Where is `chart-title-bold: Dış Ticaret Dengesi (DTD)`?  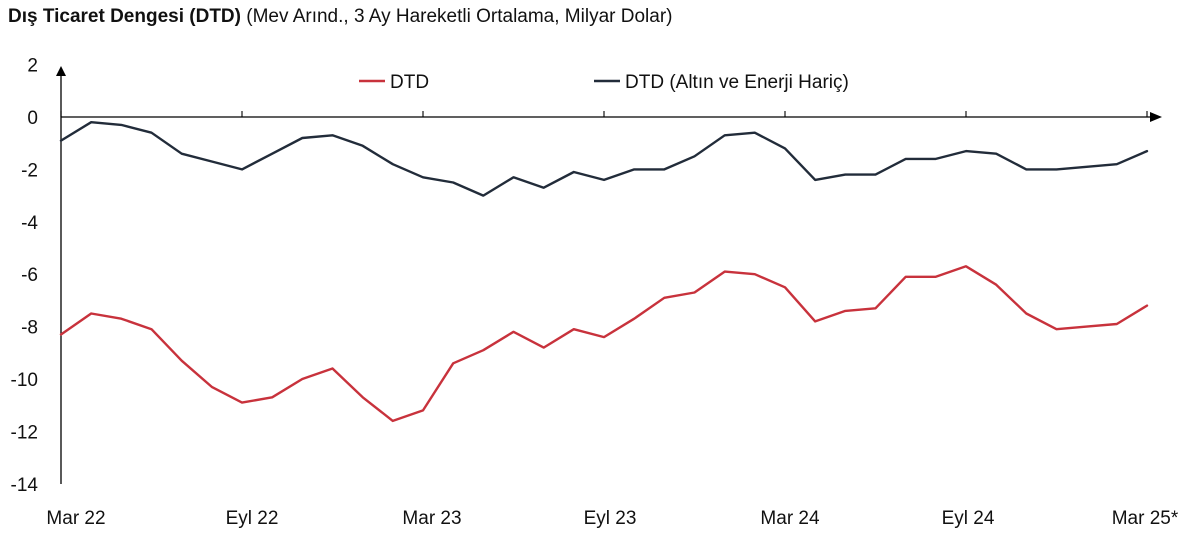
chart-title-bold: Dış Ticaret Dengesi (DTD) is located at coordinates (124, 16).